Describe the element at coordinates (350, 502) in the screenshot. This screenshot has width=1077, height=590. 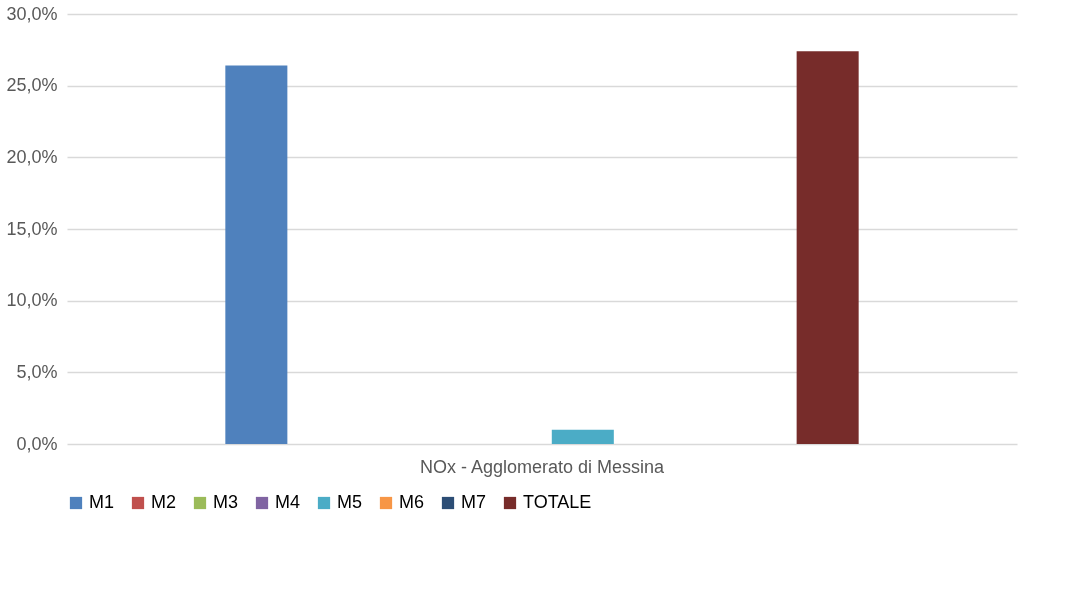
I see `legend-label: M5` at that location.